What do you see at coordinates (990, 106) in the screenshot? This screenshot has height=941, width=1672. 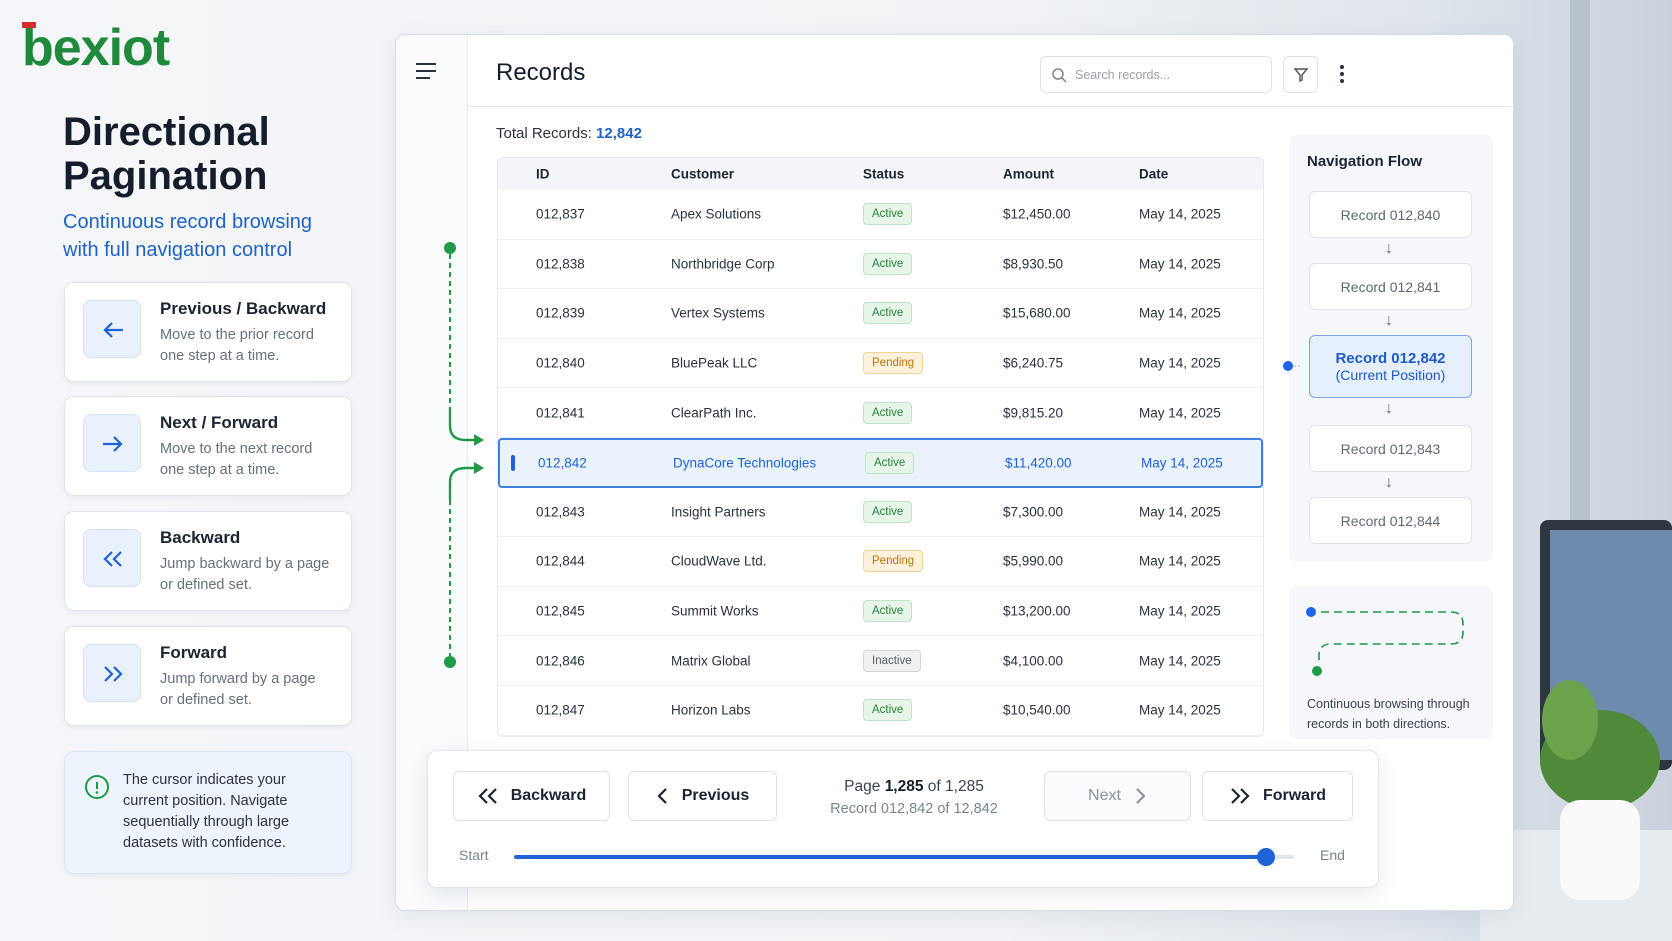 I see `header-divider` at bounding box center [990, 106].